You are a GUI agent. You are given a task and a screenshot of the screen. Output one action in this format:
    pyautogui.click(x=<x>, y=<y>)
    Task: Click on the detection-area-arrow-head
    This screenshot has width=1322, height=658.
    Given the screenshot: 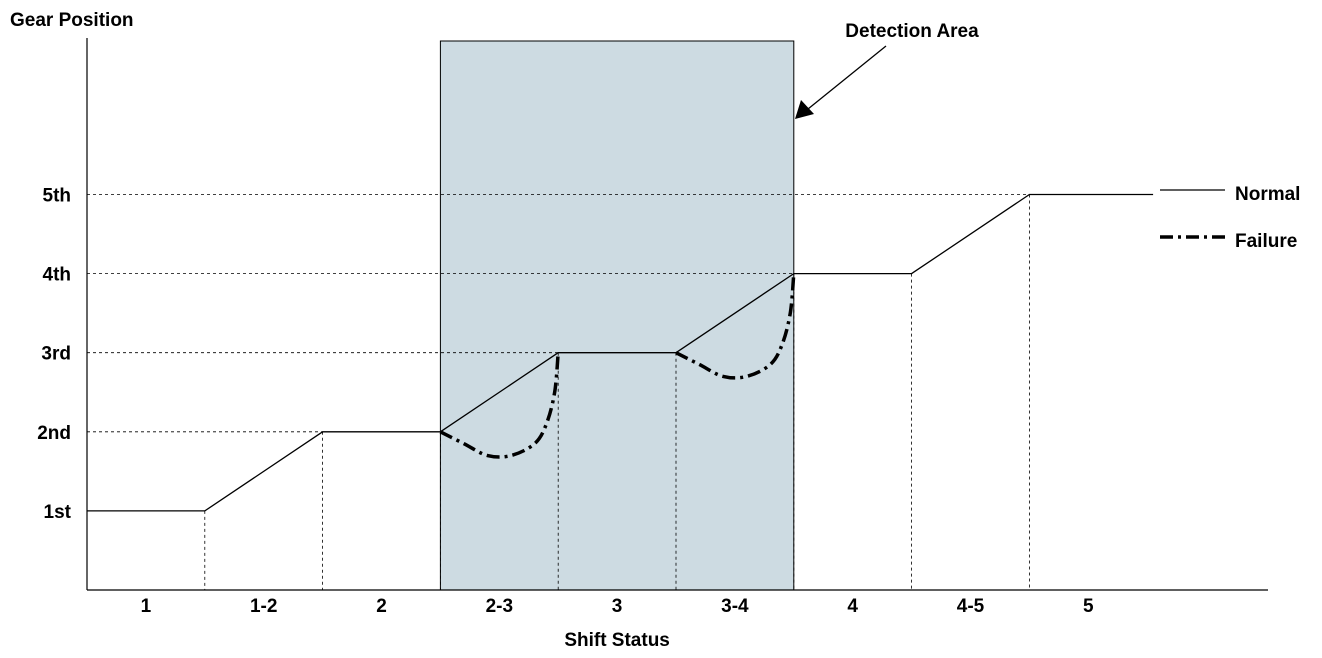 What is the action you would take?
    pyautogui.click(x=804, y=109)
    